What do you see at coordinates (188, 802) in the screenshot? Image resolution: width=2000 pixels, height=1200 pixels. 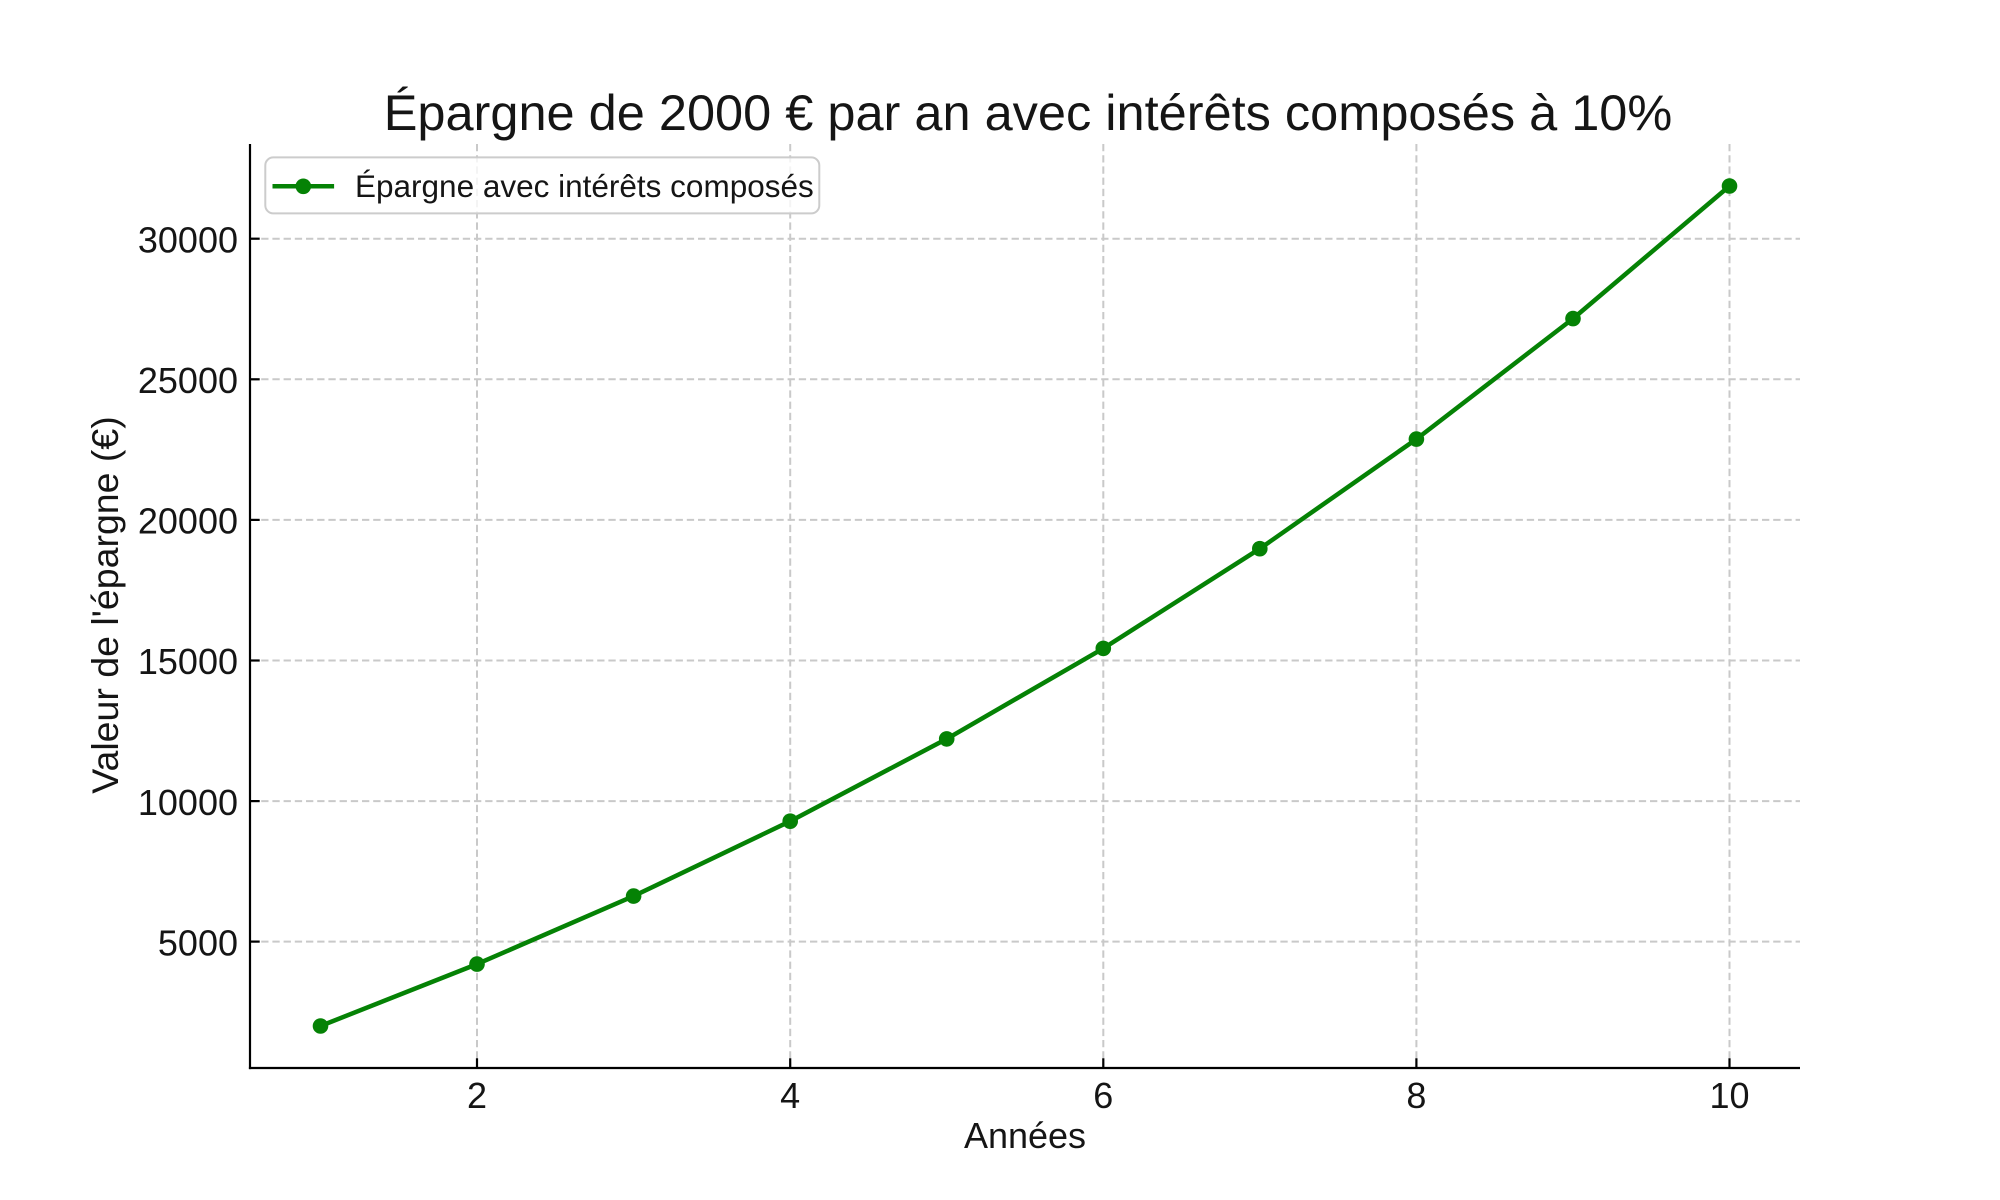 I see `svg-text: 10000` at bounding box center [188, 802].